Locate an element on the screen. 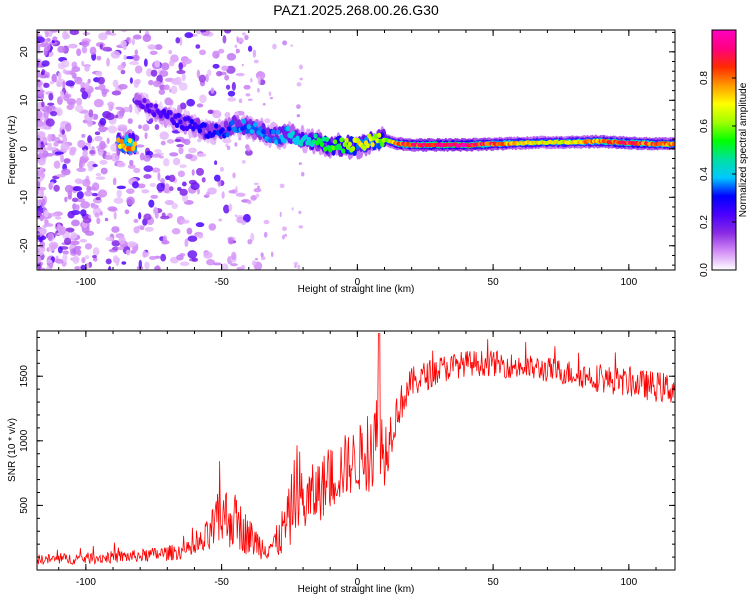  y-tick-label: 500 is located at coordinates (24, 505).